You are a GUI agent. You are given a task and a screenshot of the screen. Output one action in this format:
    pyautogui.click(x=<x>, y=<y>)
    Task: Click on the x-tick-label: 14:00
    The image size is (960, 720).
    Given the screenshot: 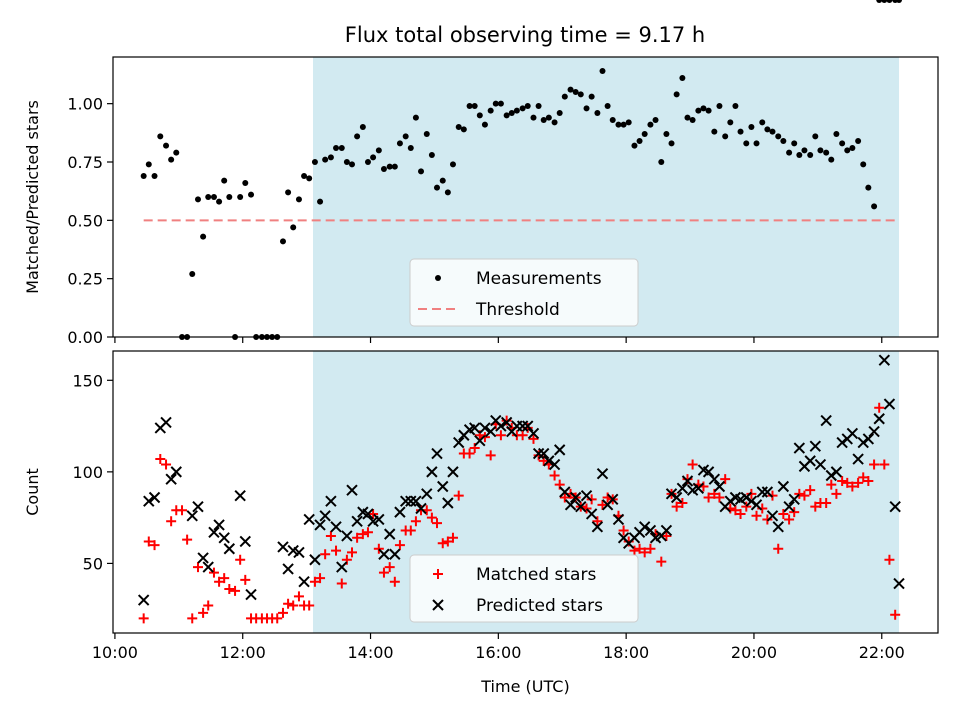 What is the action you would take?
    pyautogui.click(x=370, y=652)
    